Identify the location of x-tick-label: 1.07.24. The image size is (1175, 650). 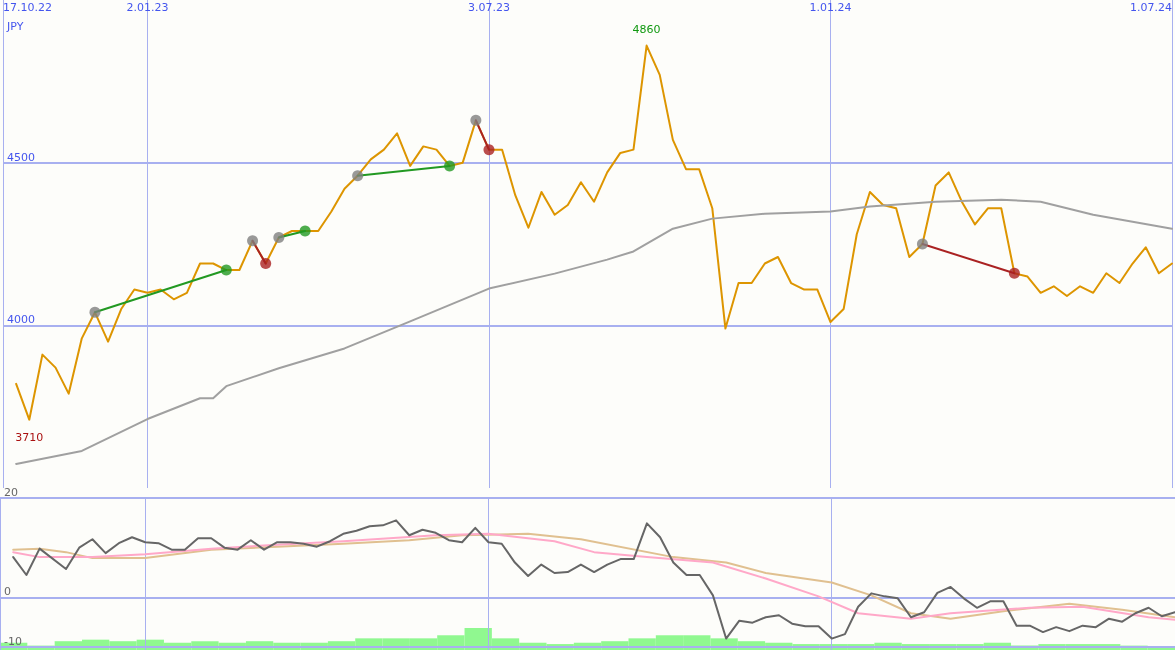
(1151, 7).